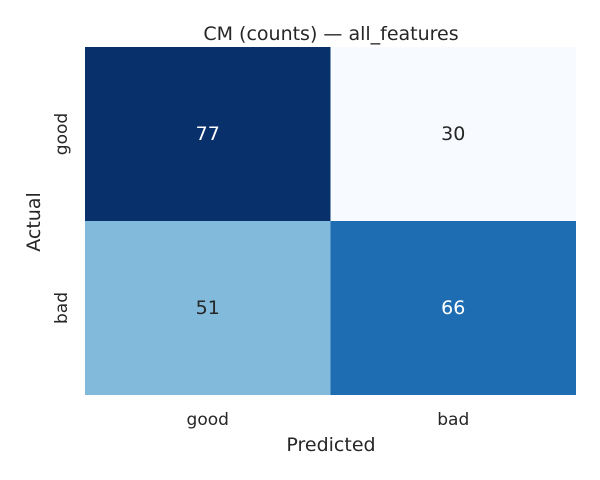 The width and height of the screenshot is (600, 480). I want to click on y-tick-label-good: good, so click(62, 134).